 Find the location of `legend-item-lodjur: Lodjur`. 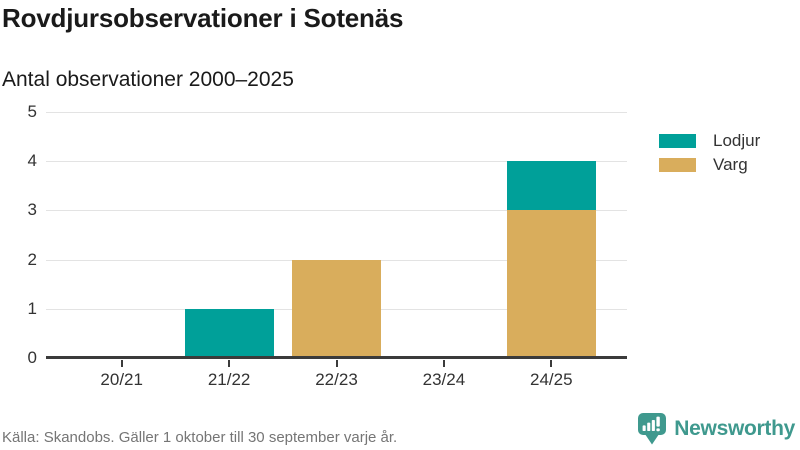

legend-item-lodjur: Lodjur is located at coordinates (710, 140).